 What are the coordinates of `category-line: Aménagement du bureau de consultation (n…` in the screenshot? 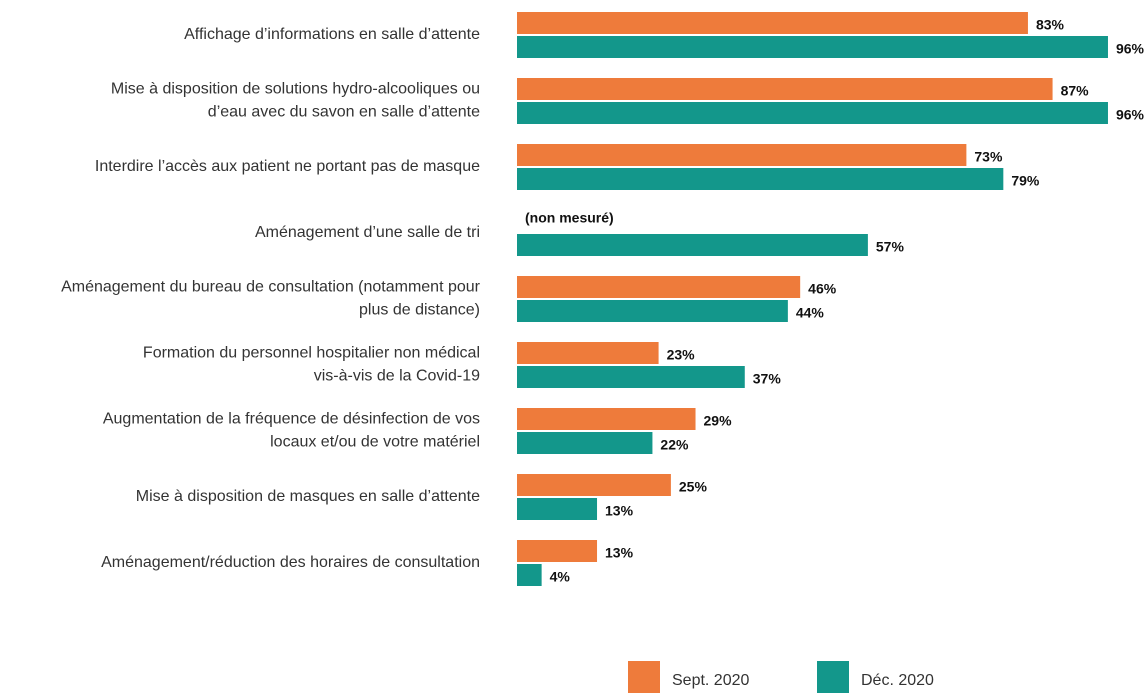 It's located at (271, 287).